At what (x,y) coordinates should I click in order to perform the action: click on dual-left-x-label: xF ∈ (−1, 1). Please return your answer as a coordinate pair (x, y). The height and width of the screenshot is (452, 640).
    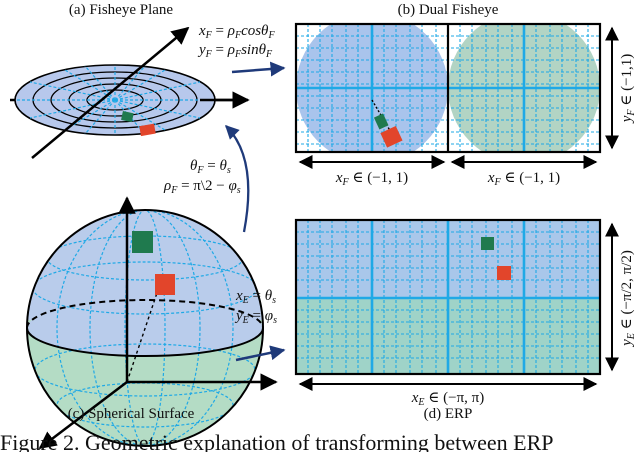
    Looking at the image, I should click on (371, 179).